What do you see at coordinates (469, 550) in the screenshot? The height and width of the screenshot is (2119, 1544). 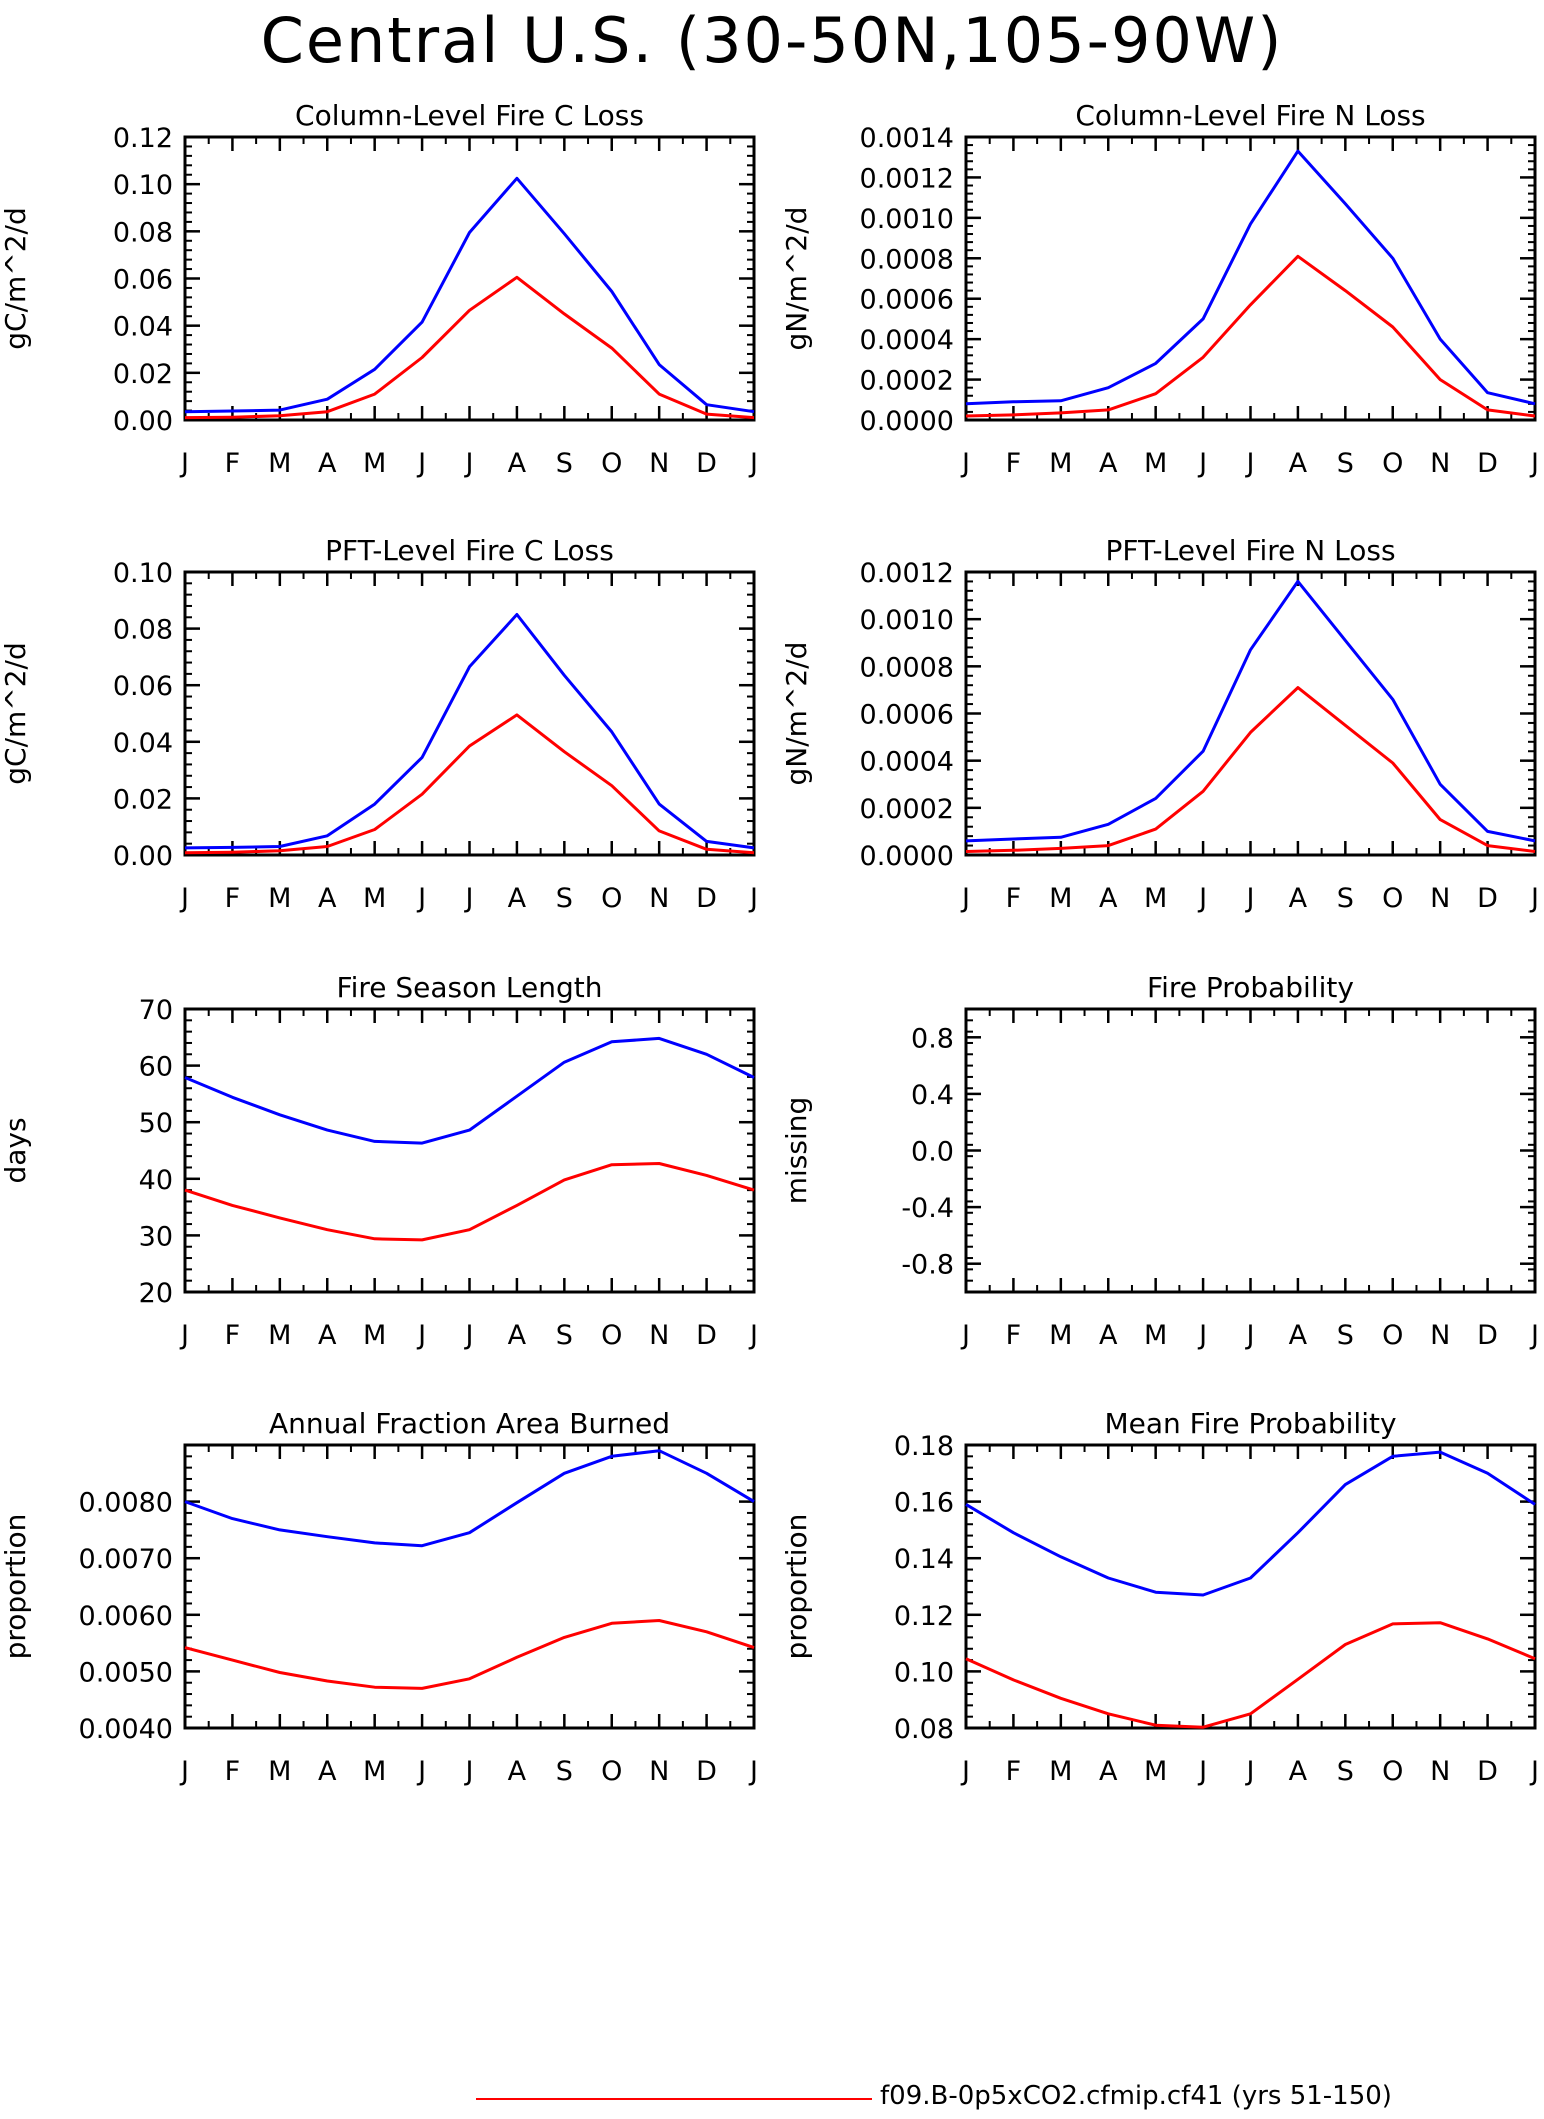 I see `panel-title: PFT-Level Fire C Loss` at bounding box center [469, 550].